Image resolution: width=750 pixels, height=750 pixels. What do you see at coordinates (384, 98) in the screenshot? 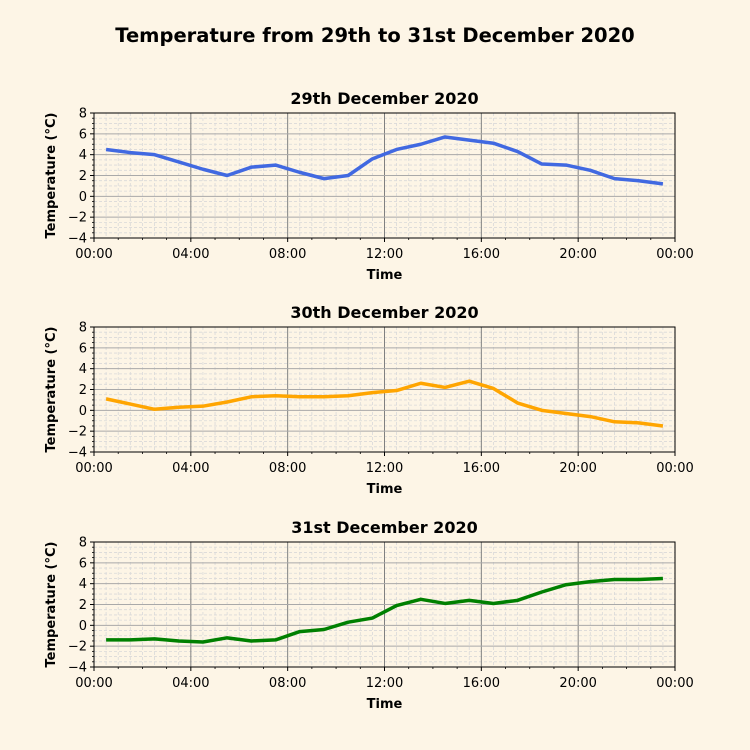
I see `panel-title: 29th December 2020` at bounding box center [384, 98].